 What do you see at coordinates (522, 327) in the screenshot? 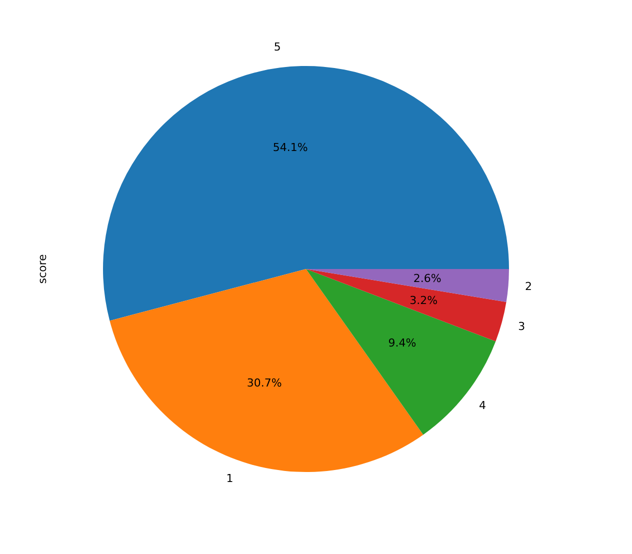
I see `slice-label: 3` at bounding box center [522, 327].